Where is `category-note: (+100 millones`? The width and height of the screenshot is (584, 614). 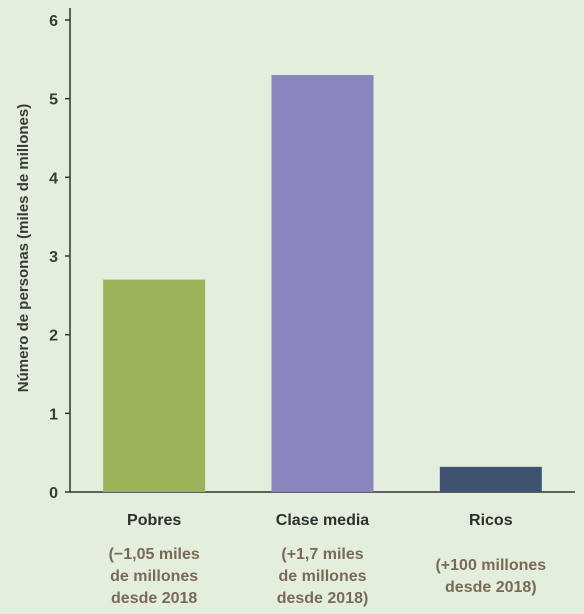
category-note: (+100 millones is located at coordinates (490, 565).